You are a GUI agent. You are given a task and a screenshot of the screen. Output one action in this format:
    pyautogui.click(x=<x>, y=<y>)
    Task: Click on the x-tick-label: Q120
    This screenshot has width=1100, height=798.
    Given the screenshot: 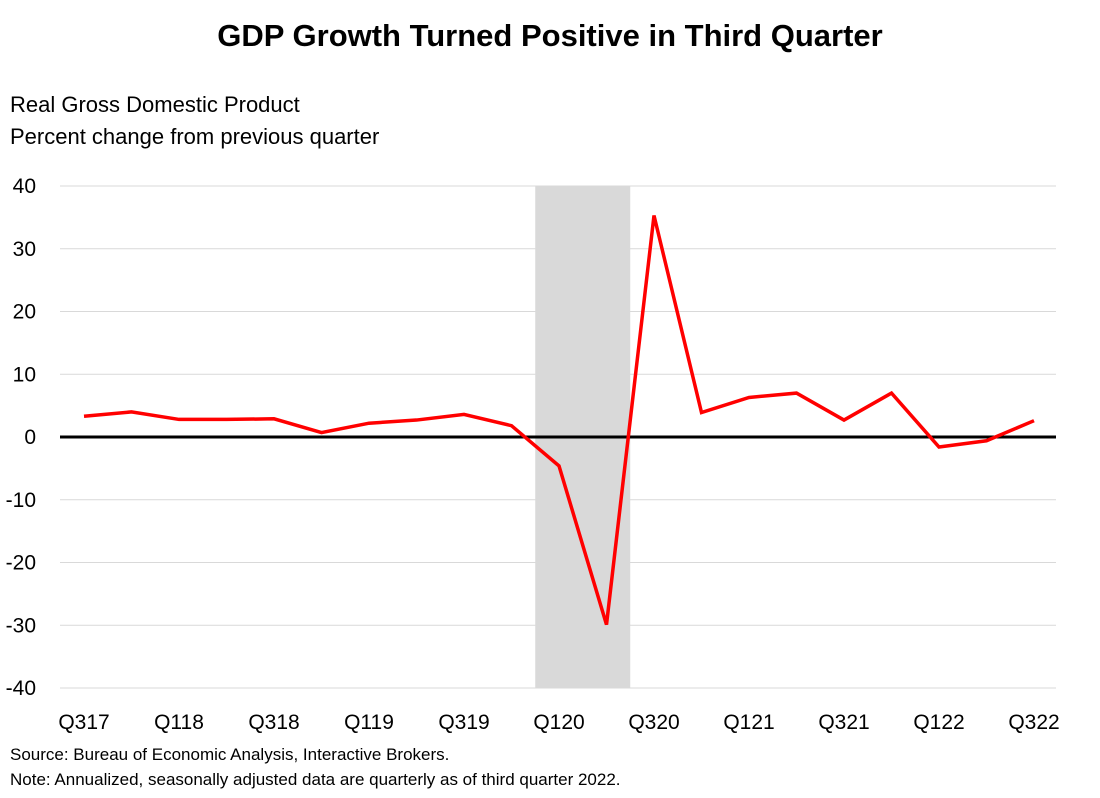 What is the action you would take?
    pyautogui.click(x=558, y=722)
    